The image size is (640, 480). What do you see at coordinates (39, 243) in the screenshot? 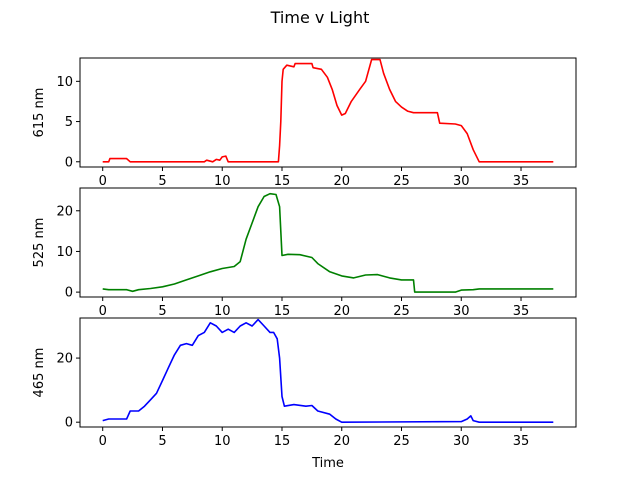
I see `y-axis-label: 525 nm` at bounding box center [39, 243].